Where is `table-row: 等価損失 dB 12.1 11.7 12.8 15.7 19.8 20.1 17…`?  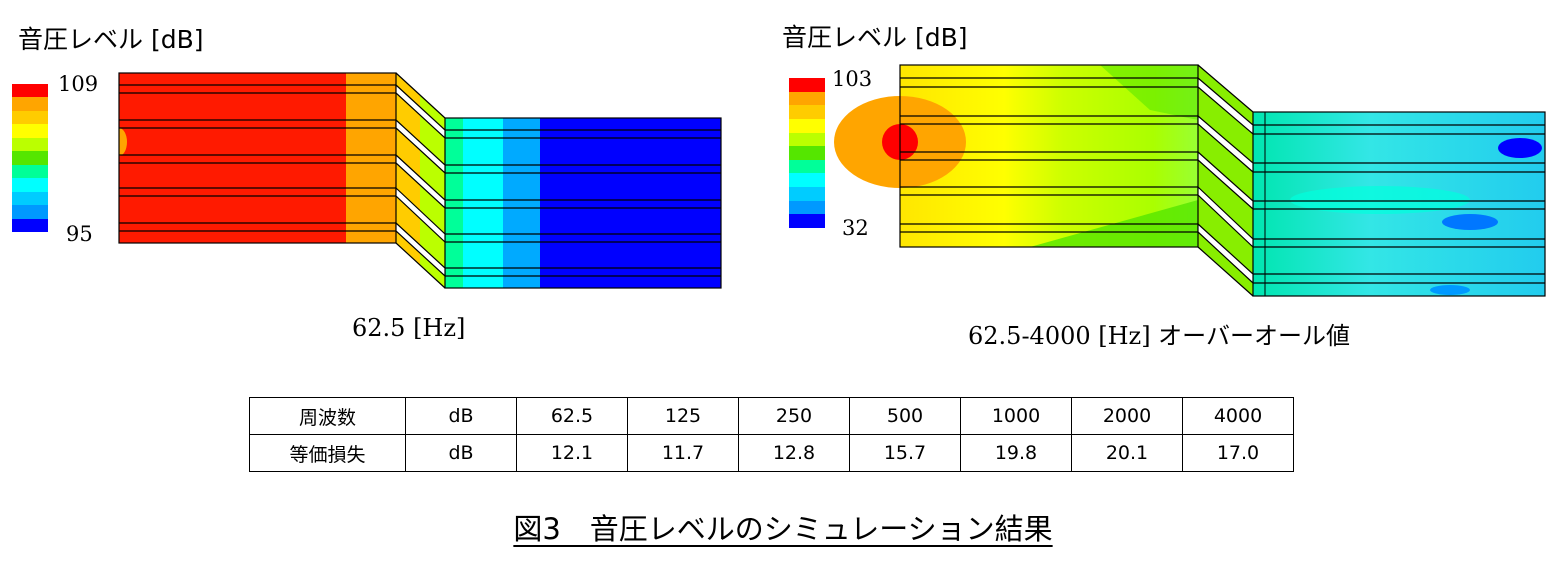
table-row: 等価損失 dB 12.1 11.7 12.8 15.7 19.8 20.1 17… is located at coordinates (771, 453).